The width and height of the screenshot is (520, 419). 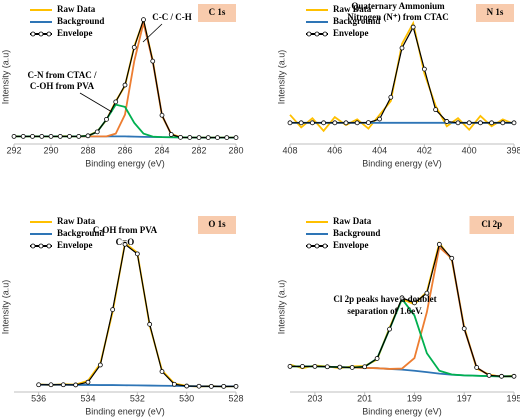 What do you see at coordinates (152, 33) in the screenshot?
I see `annotation-arrow` at bounding box center [152, 33].